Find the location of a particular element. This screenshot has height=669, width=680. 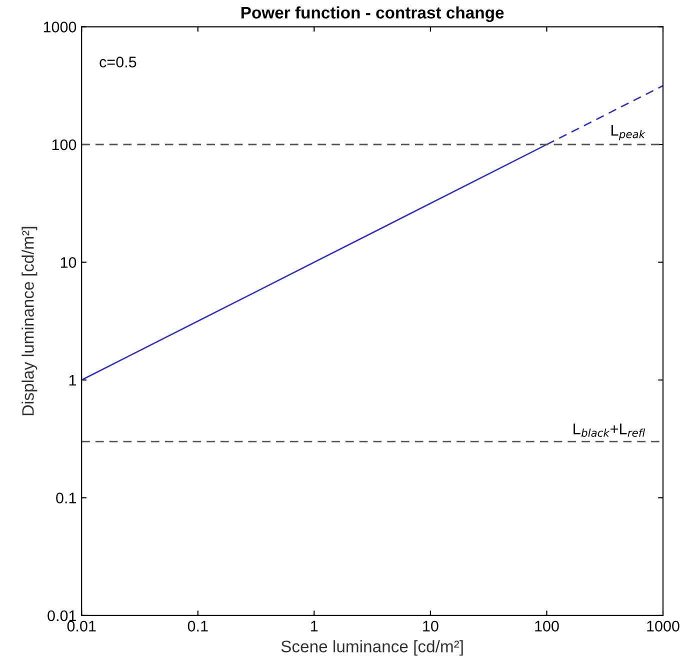

ref-line-label: L$_{black}$+L$_{refl}$ is located at coordinates (610, 430).